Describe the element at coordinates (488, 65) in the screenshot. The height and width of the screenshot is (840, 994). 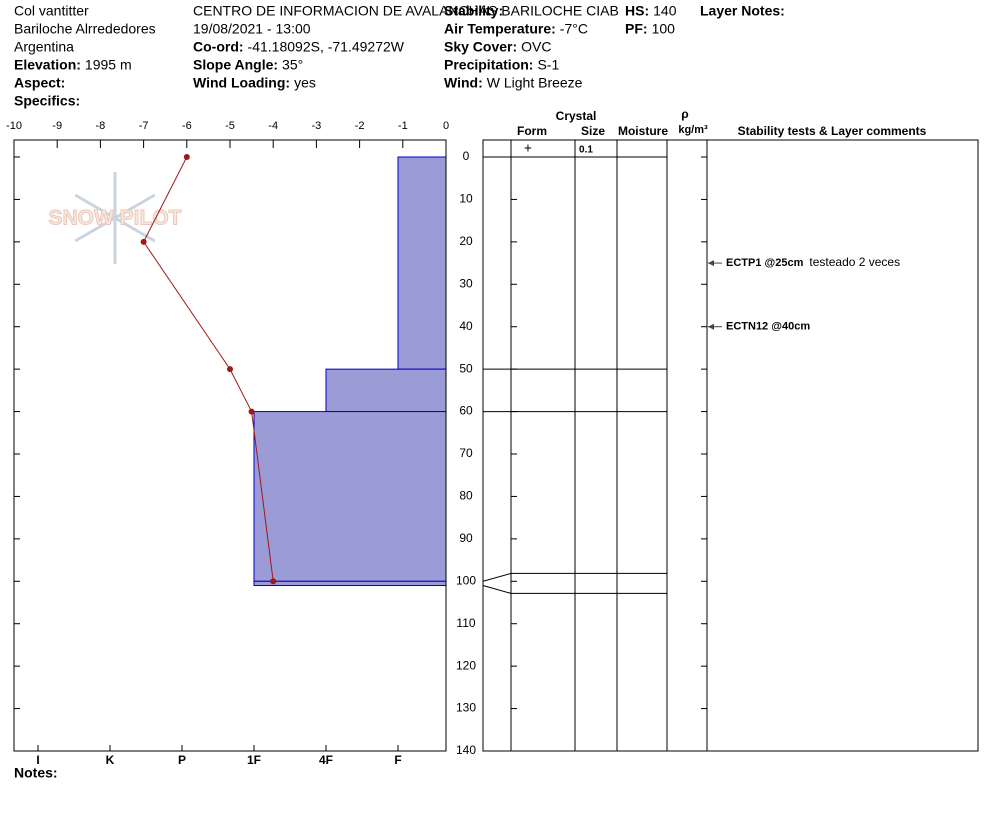
I see `header-text: Precipitation:` at that location.